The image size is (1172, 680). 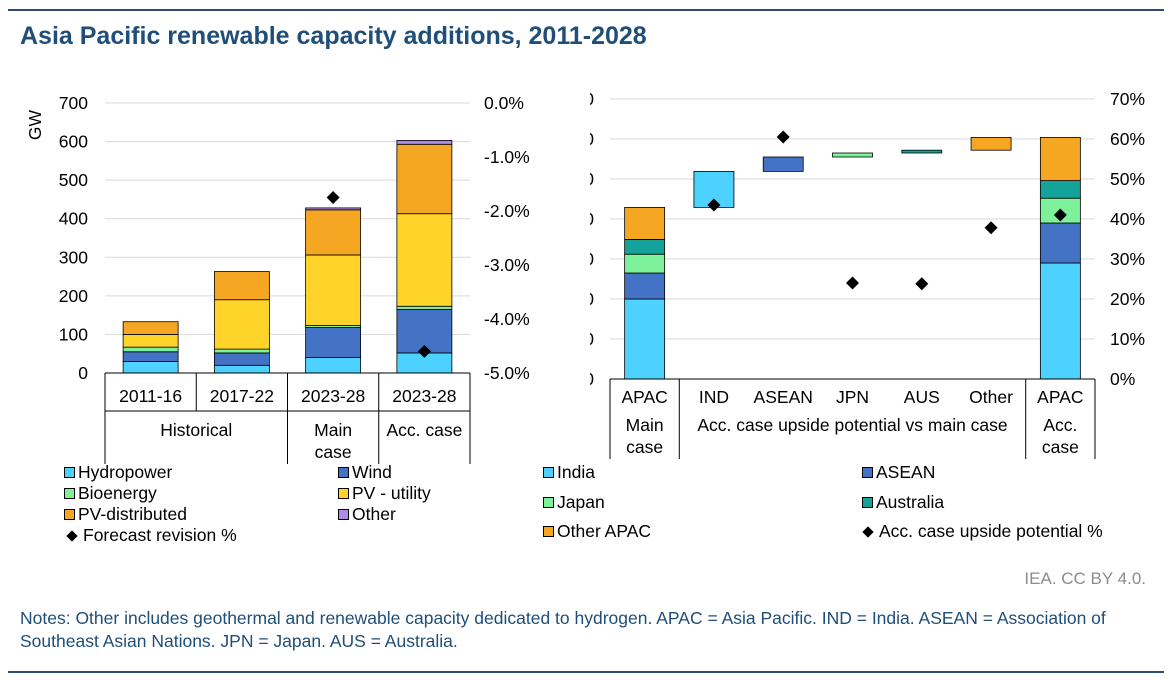 I want to click on legend-swatch-other, so click(x=343, y=514).